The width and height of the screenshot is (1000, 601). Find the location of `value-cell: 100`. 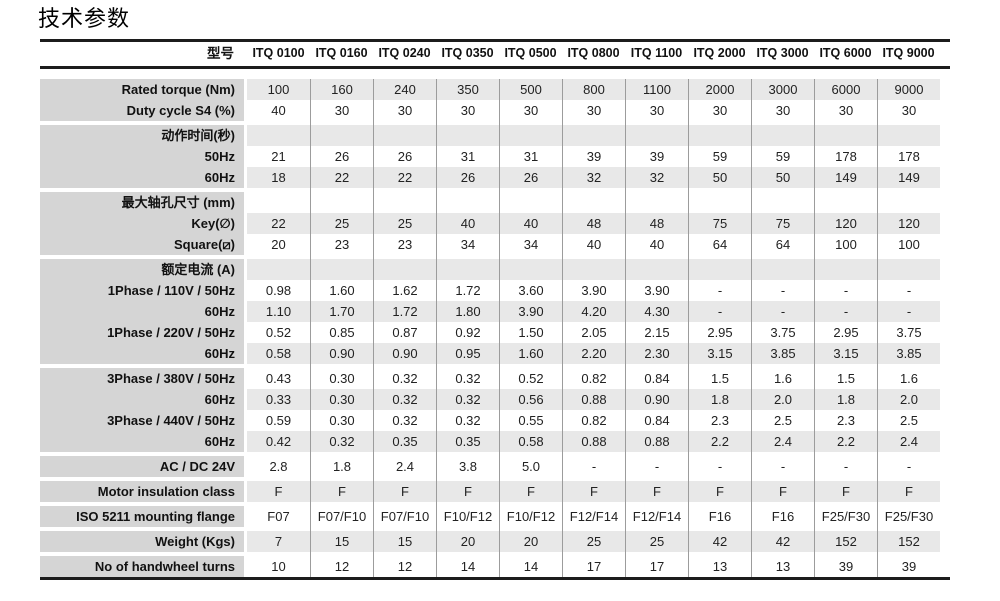

value-cell: 100 is located at coordinates (278, 89).